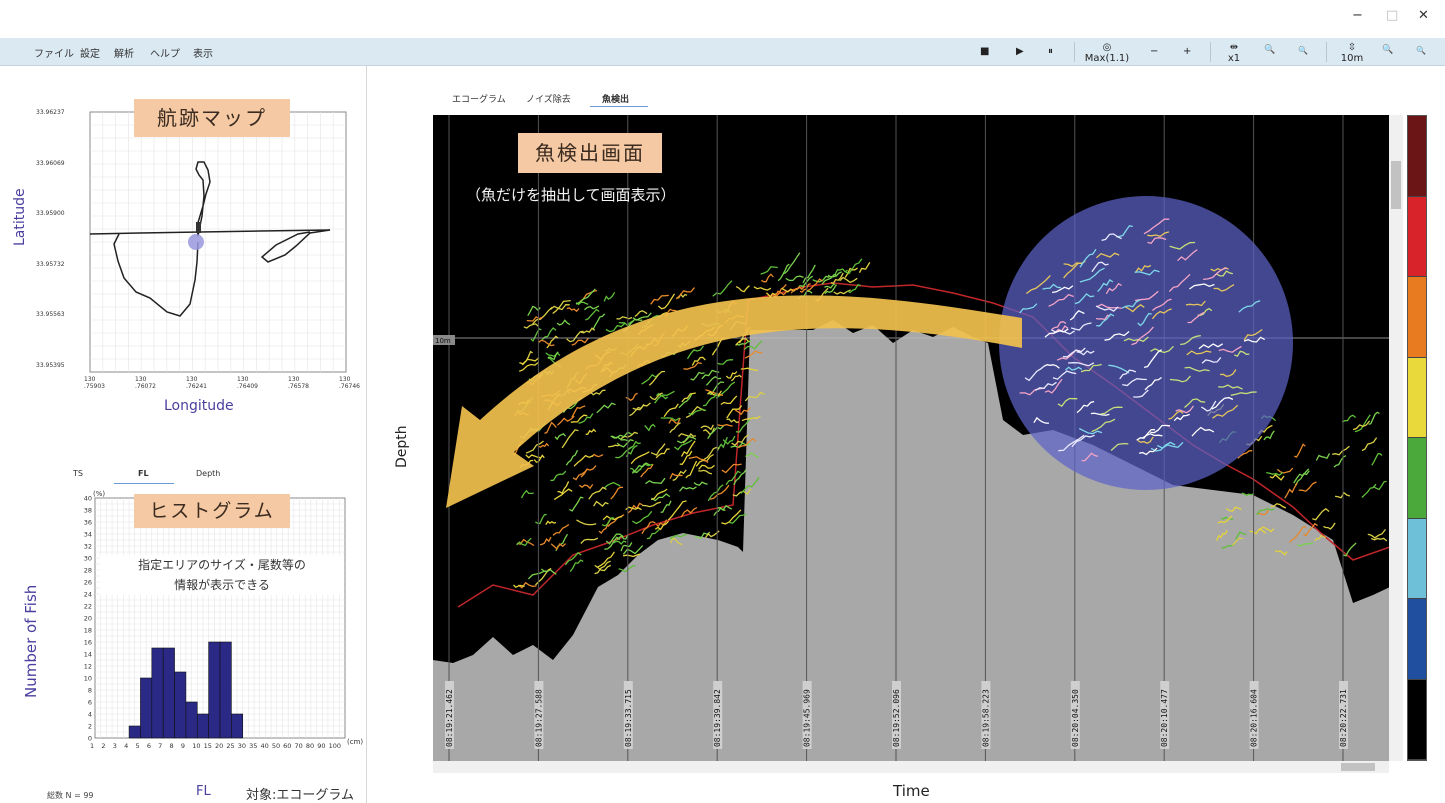 The height and width of the screenshot is (803, 1445). Describe the element at coordinates (985, 51) in the screenshot. I see `stop-button: ■` at that location.